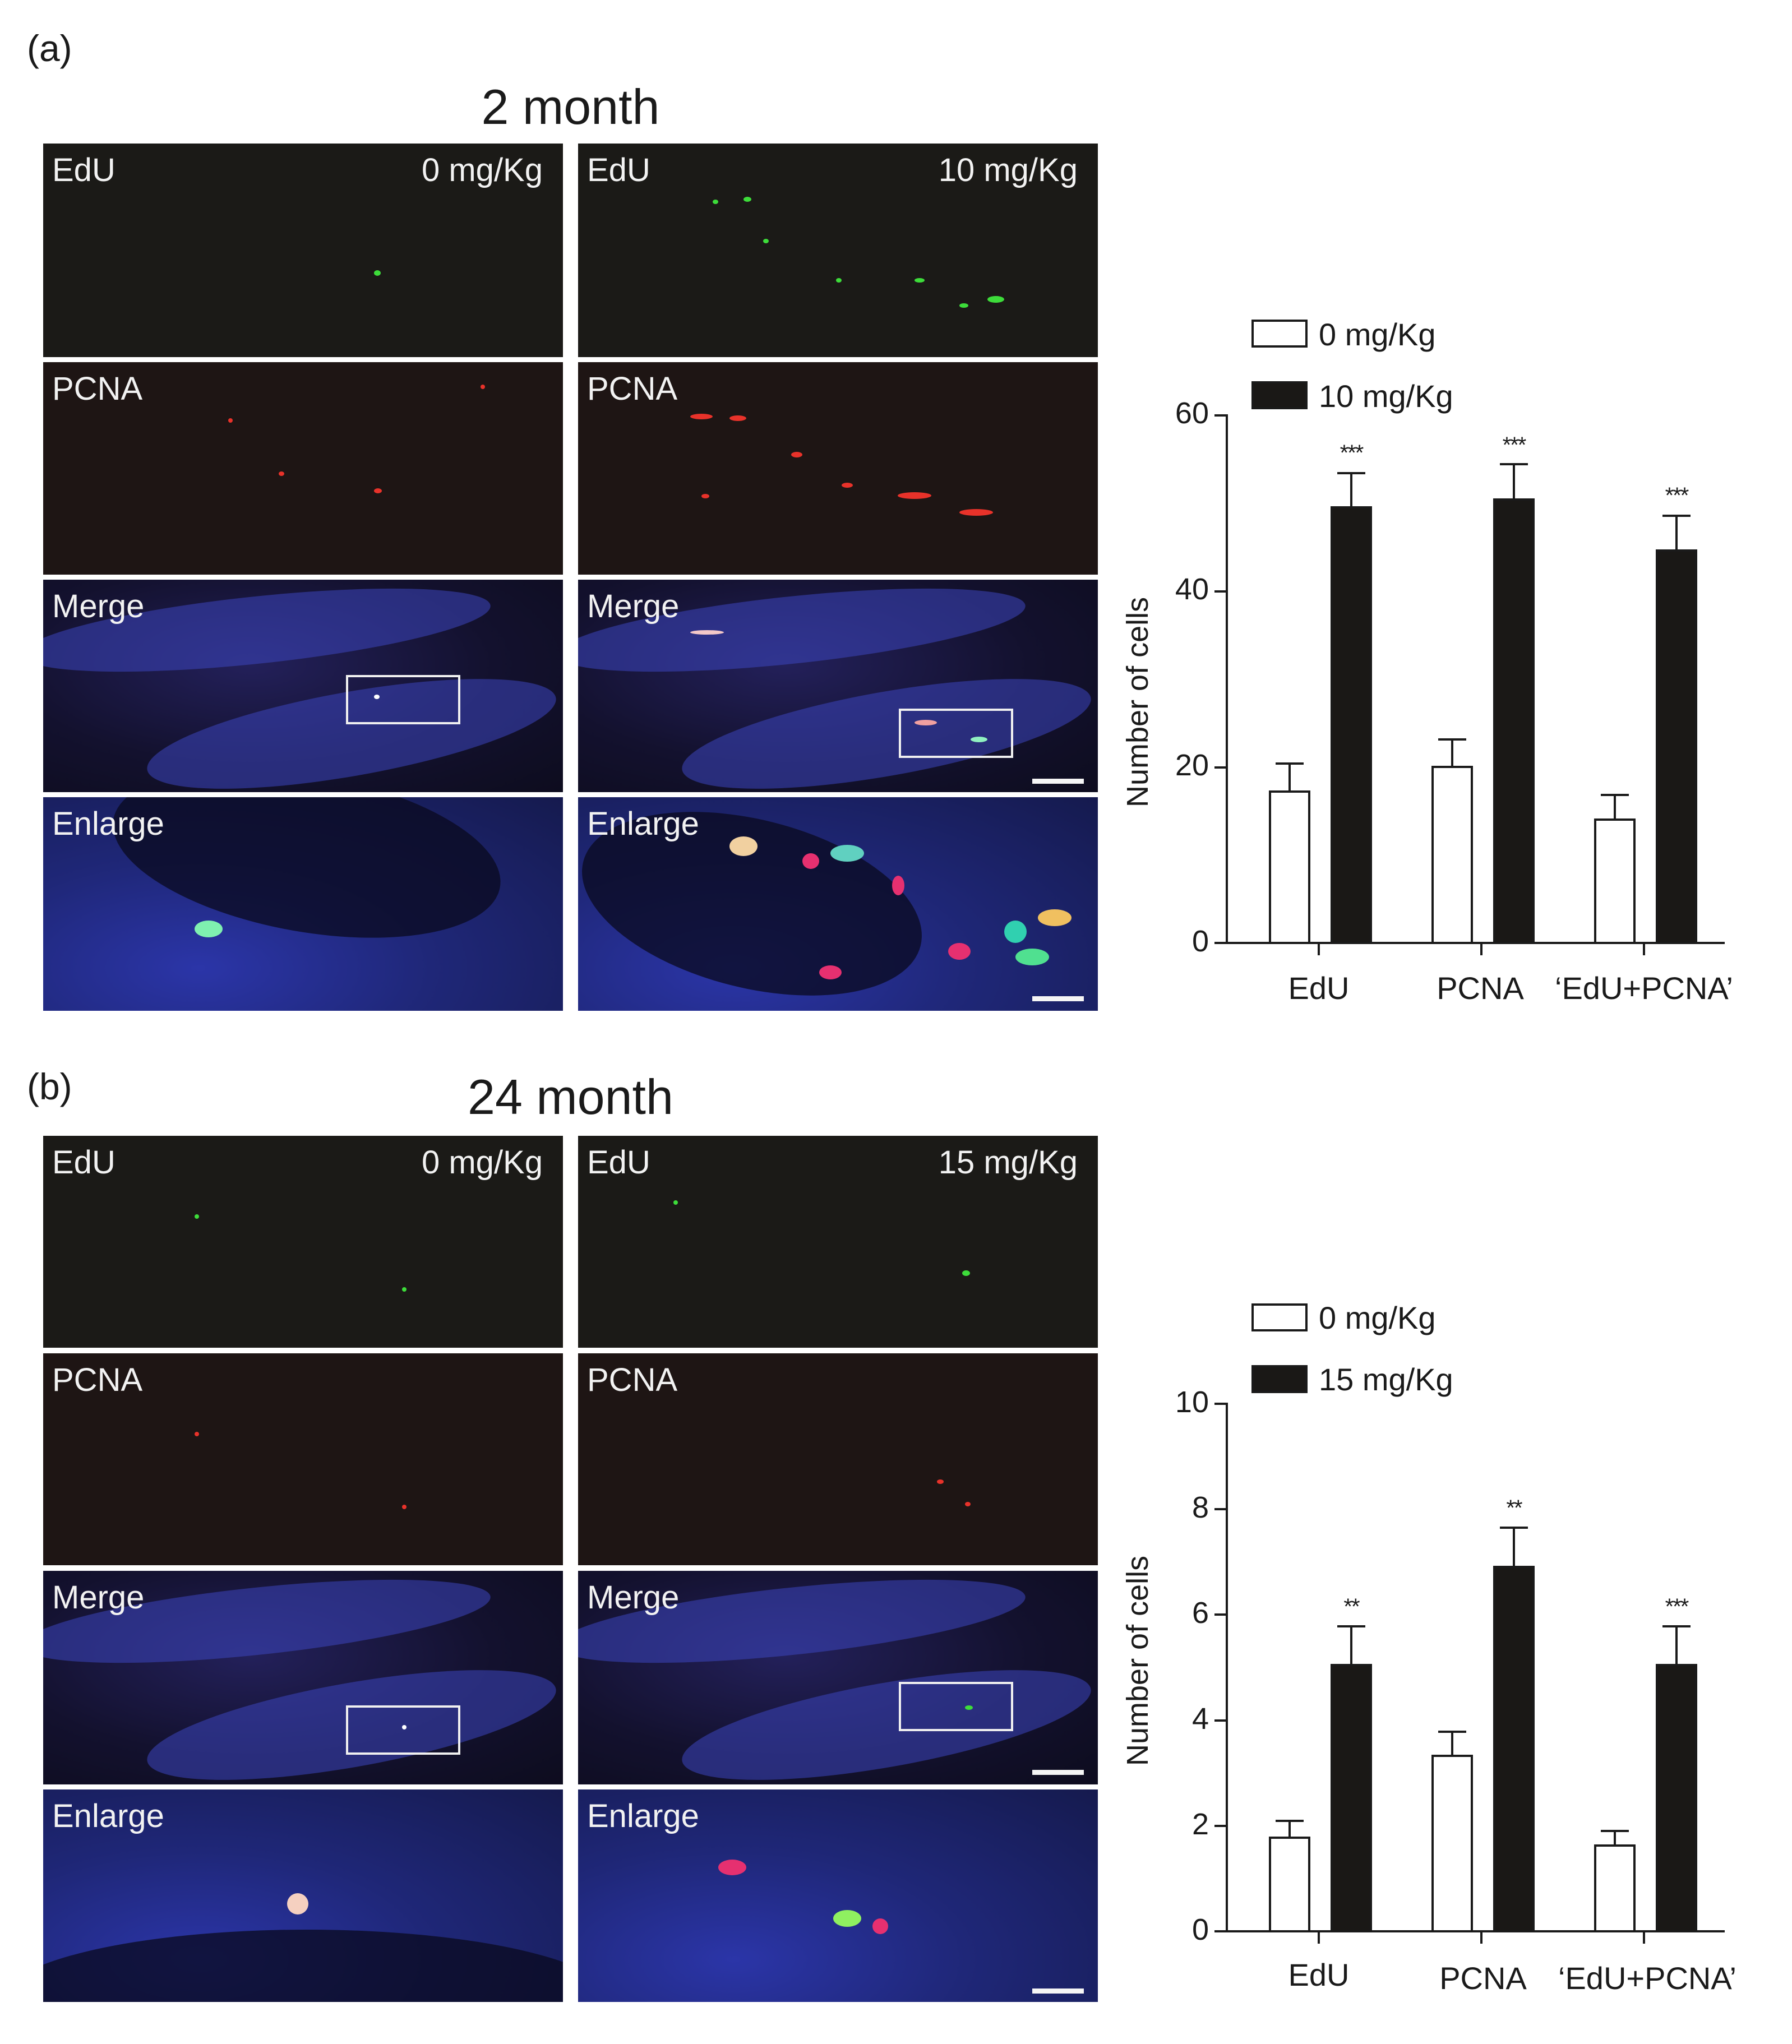 This screenshot has height=2044, width=1792. What do you see at coordinates (1200, 941) in the screenshot?
I see `y-tick-label: 0` at bounding box center [1200, 941].